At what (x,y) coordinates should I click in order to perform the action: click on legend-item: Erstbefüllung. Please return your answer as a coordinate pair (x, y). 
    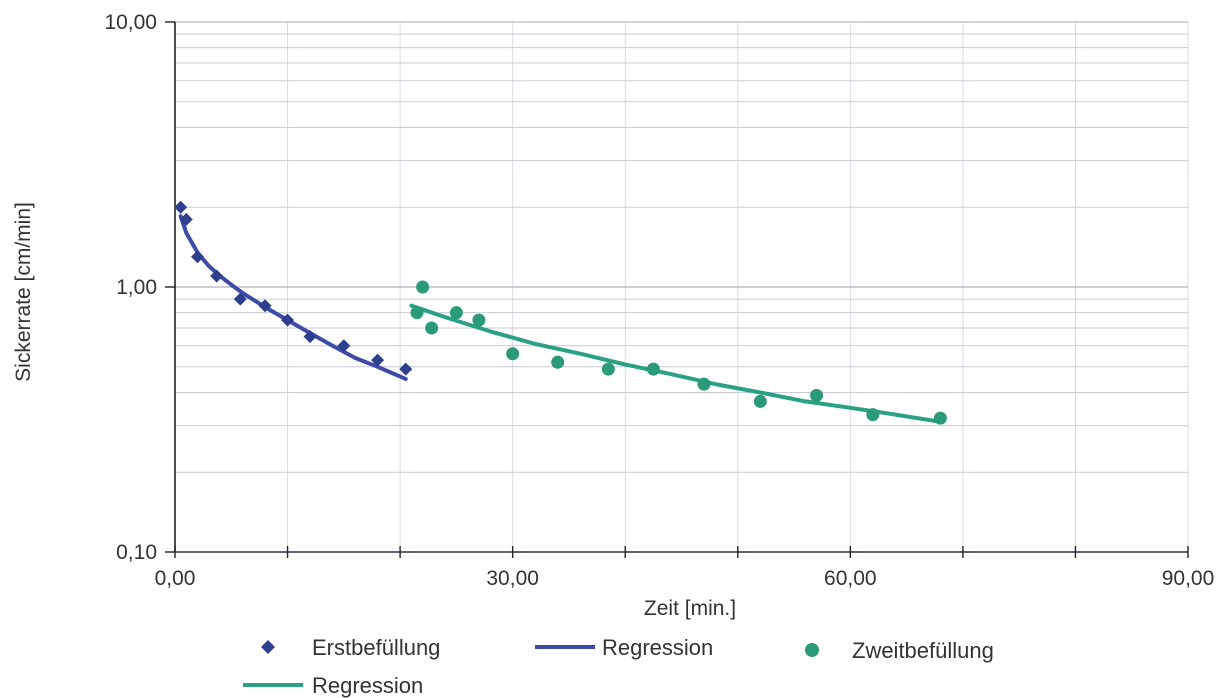
    Looking at the image, I should click on (350, 647).